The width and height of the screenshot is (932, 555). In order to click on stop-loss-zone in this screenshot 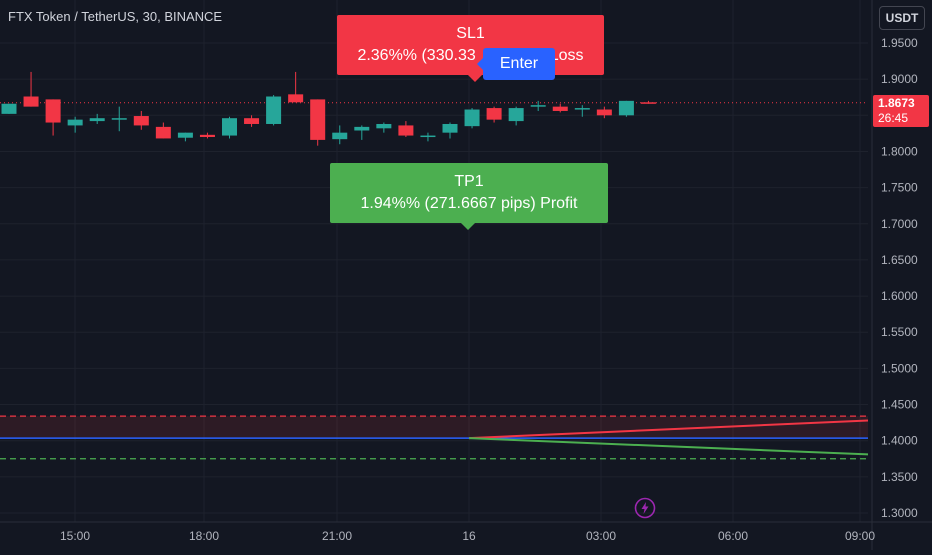, I will do `click(434, 427)`.